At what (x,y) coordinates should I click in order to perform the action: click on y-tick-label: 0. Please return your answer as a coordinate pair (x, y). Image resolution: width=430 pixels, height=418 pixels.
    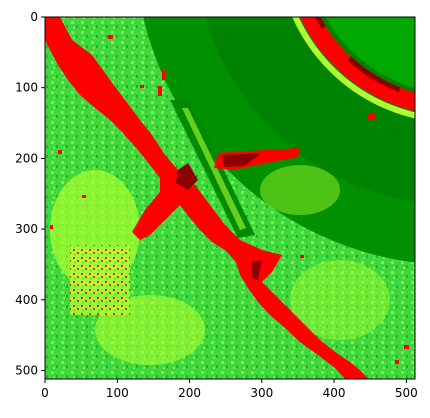
    Looking at the image, I should click on (34, 17).